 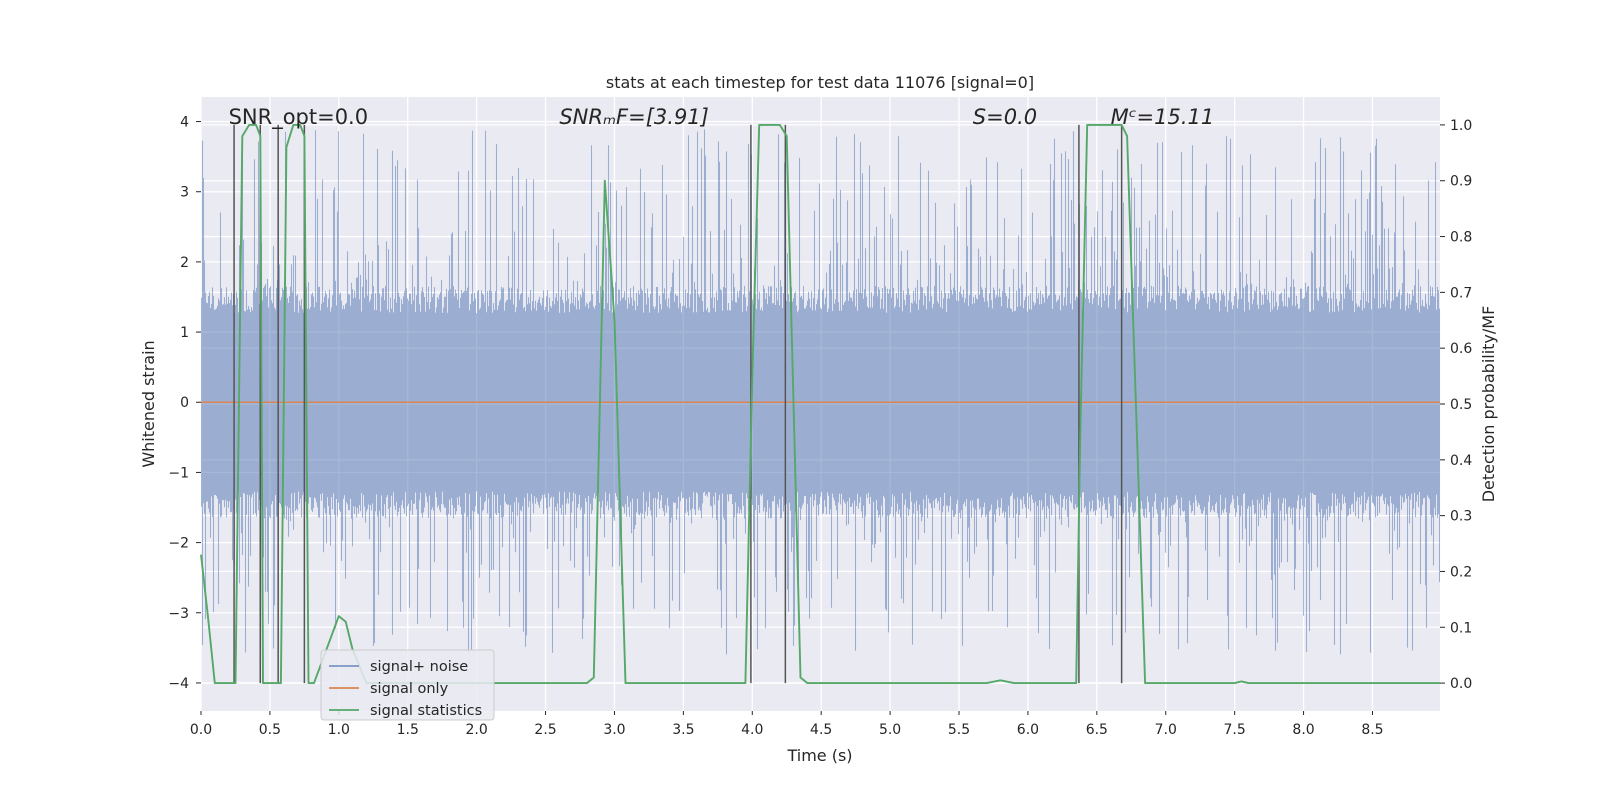 I want to click on x-tick-label: 4.0, so click(x=752, y=730).